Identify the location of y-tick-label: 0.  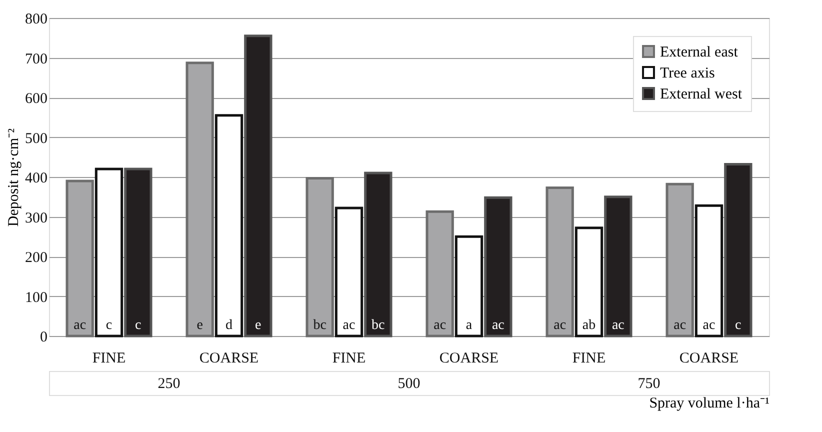
(44, 338).